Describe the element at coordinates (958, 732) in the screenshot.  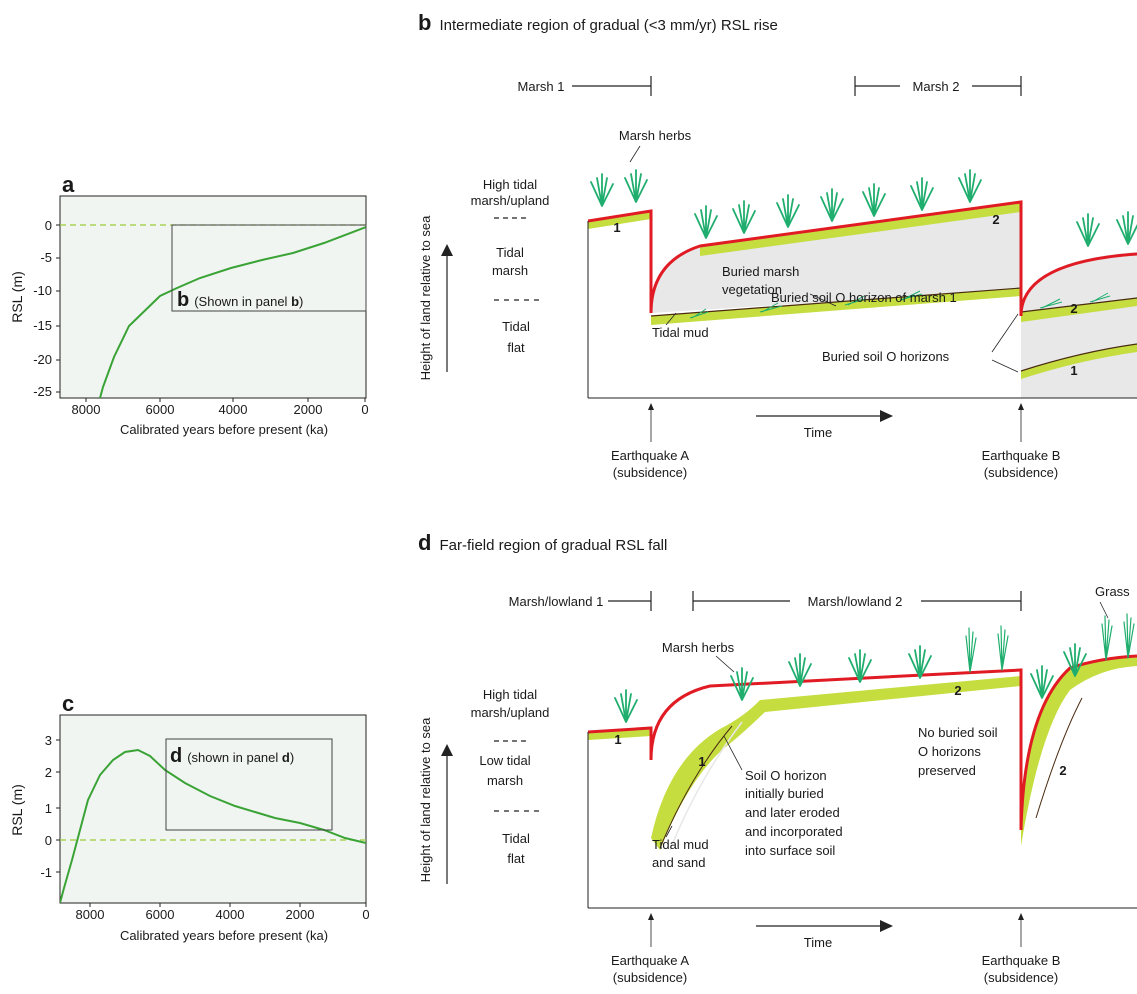
I see `annotation: No buried soil` at that location.